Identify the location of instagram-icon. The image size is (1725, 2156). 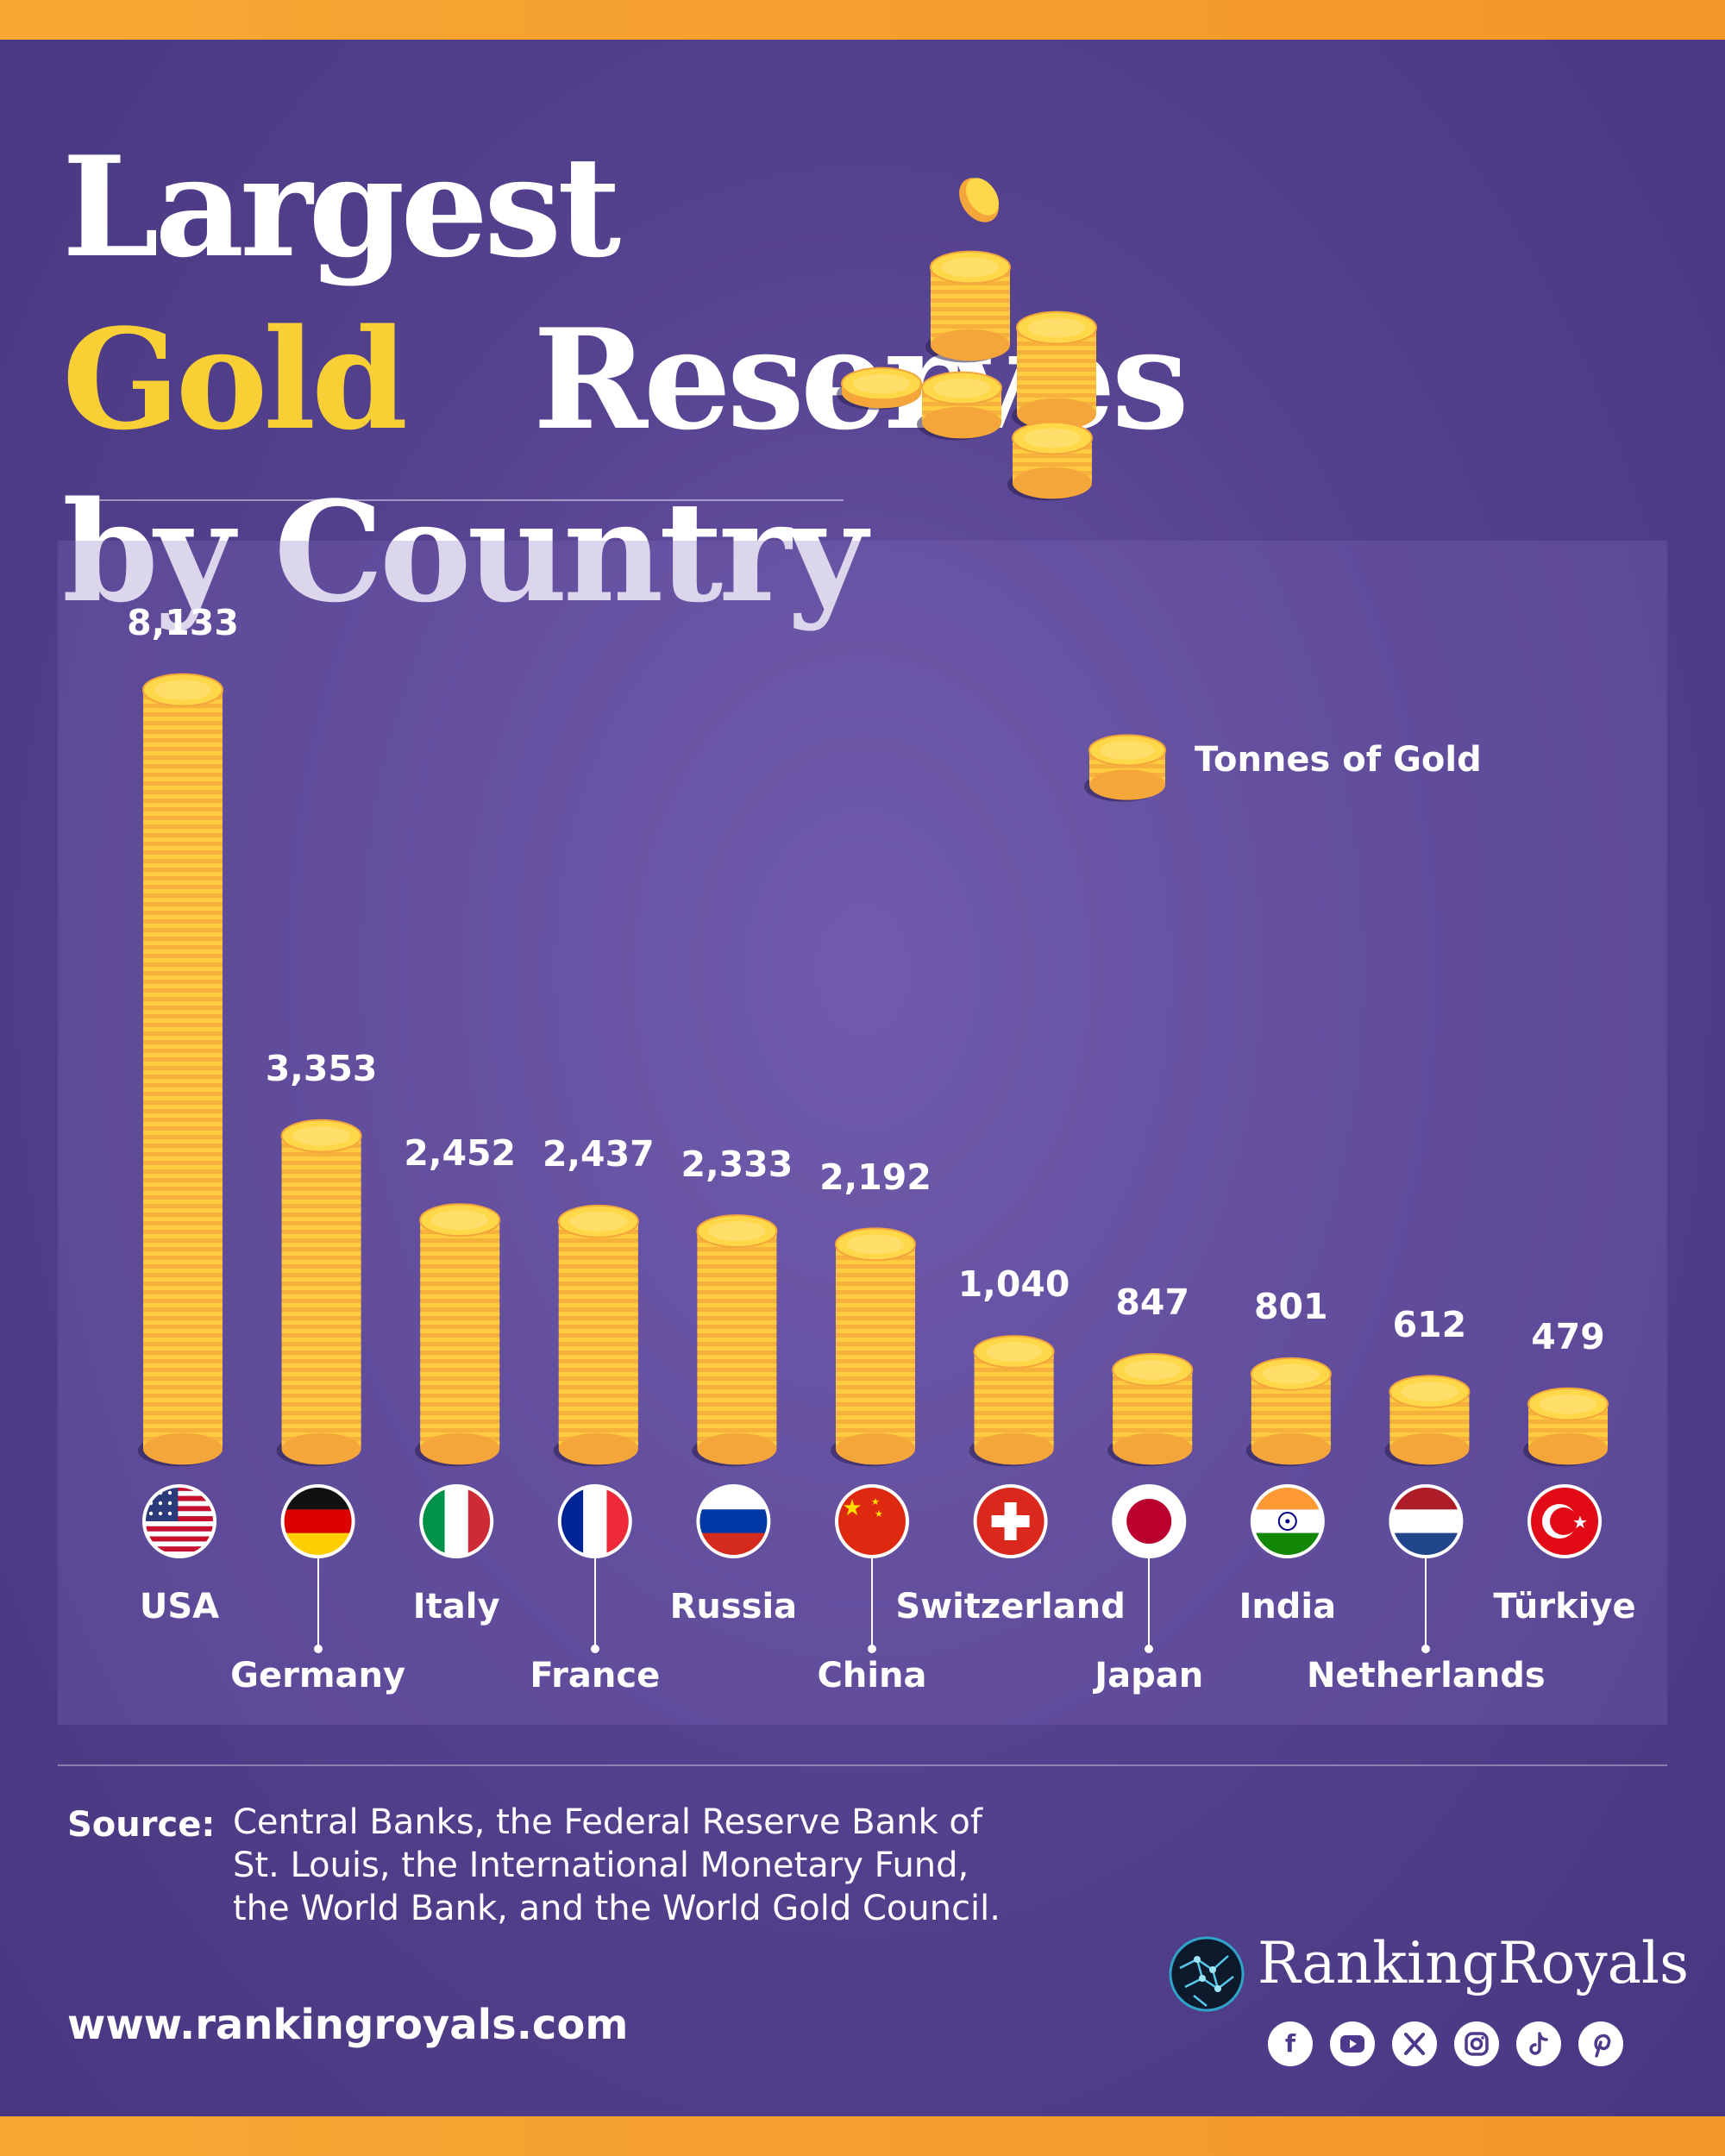
(1476, 2043).